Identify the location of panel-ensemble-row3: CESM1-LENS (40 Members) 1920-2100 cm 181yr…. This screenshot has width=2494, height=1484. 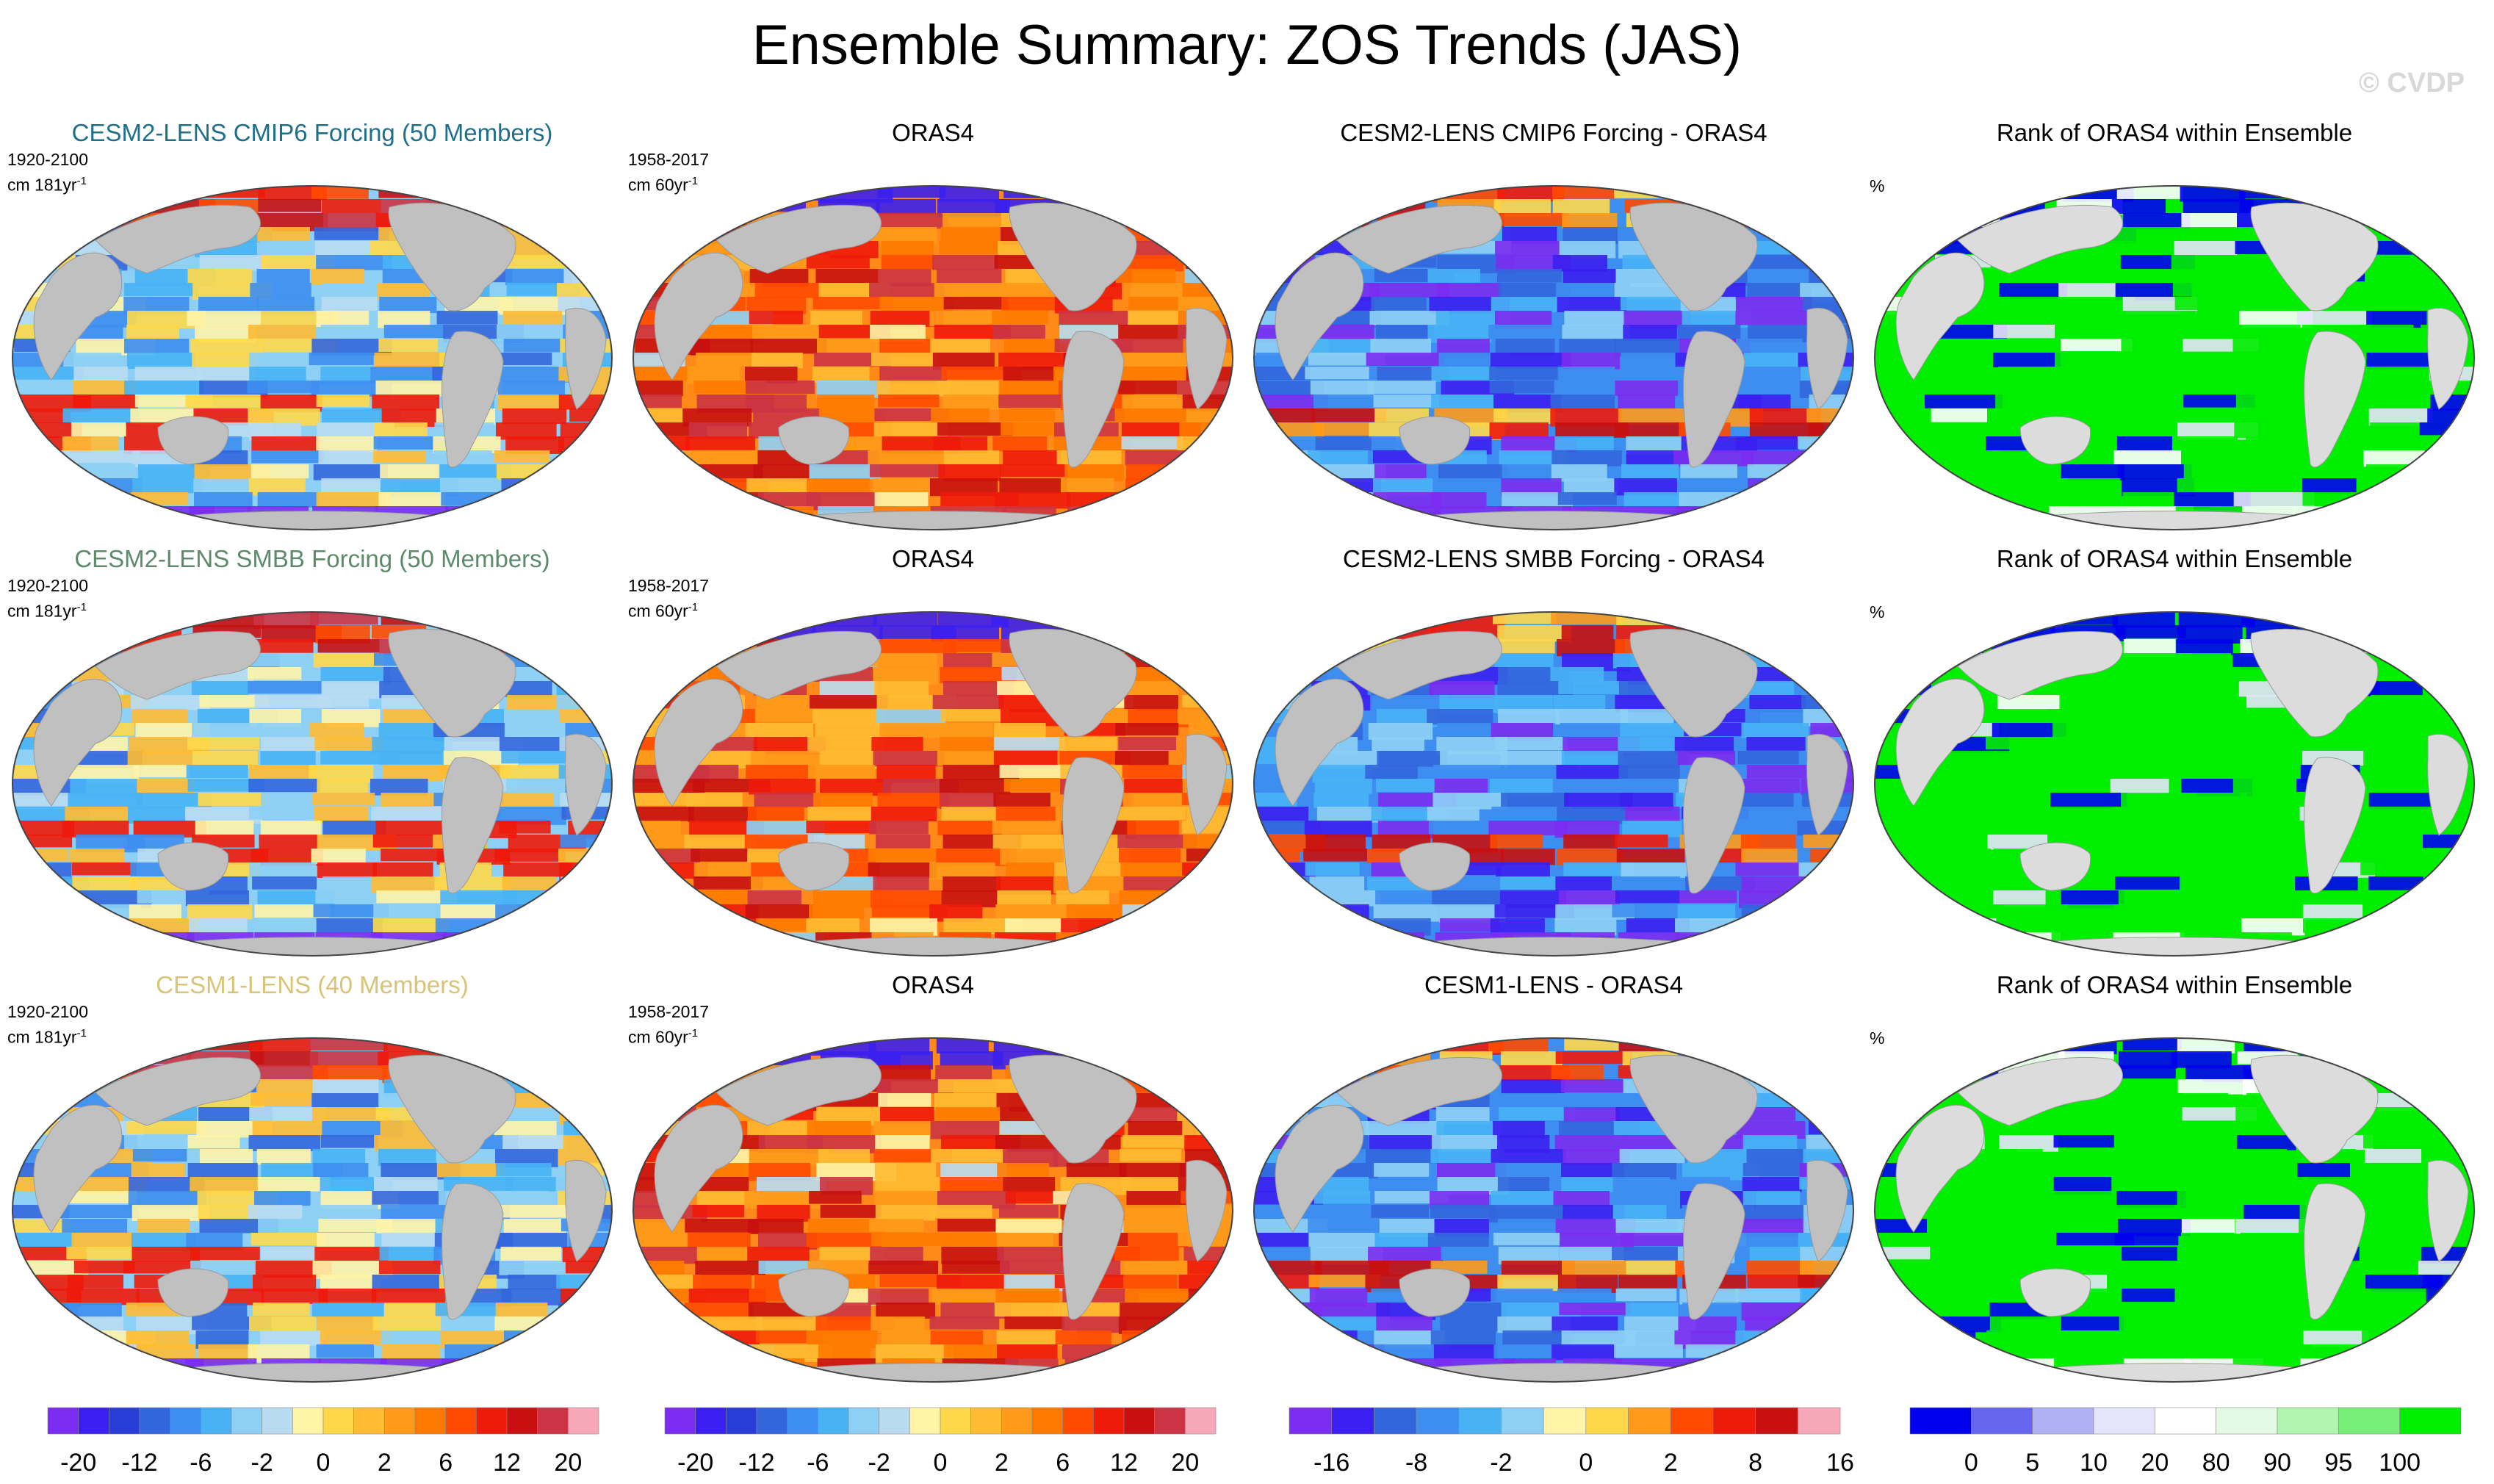
(312, 1180).